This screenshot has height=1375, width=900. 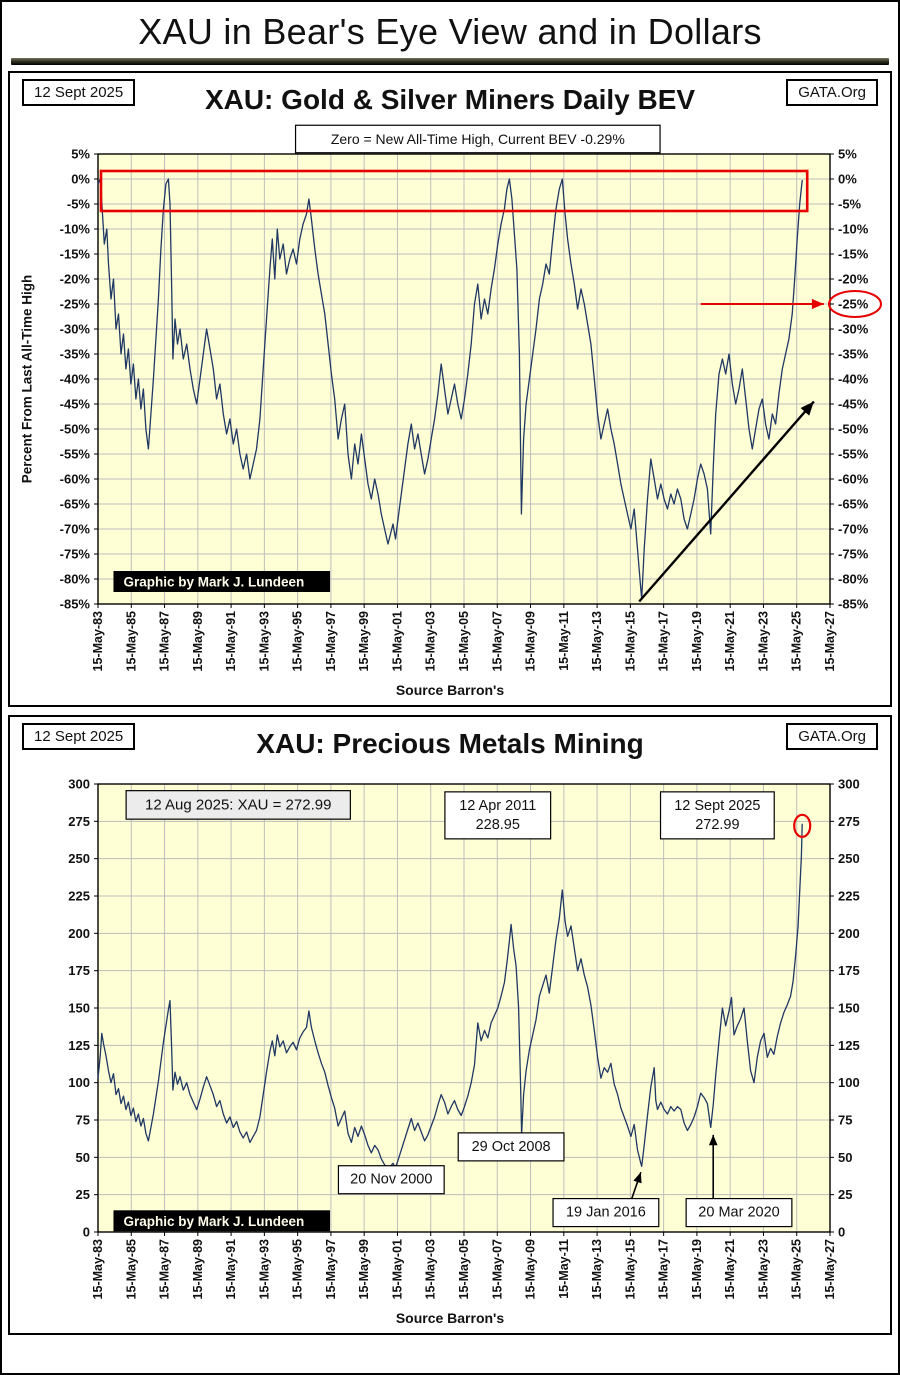 What do you see at coordinates (853, 429) in the screenshot?
I see `y-tick-label-right: -50%` at bounding box center [853, 429].